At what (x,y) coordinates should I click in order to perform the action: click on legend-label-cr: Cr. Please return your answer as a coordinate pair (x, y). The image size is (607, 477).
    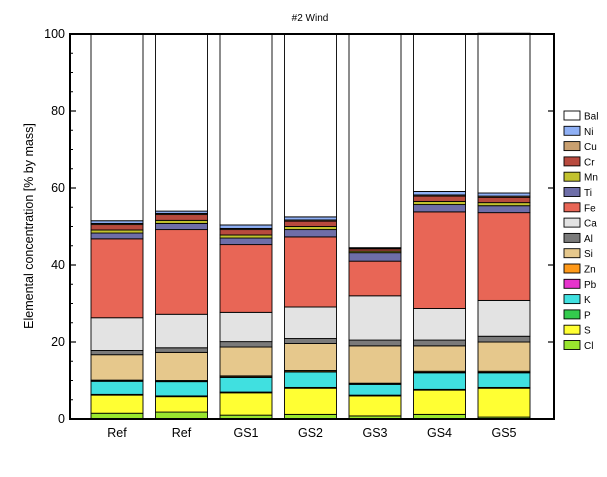
    Looking at the image, I should click on (589, 162).